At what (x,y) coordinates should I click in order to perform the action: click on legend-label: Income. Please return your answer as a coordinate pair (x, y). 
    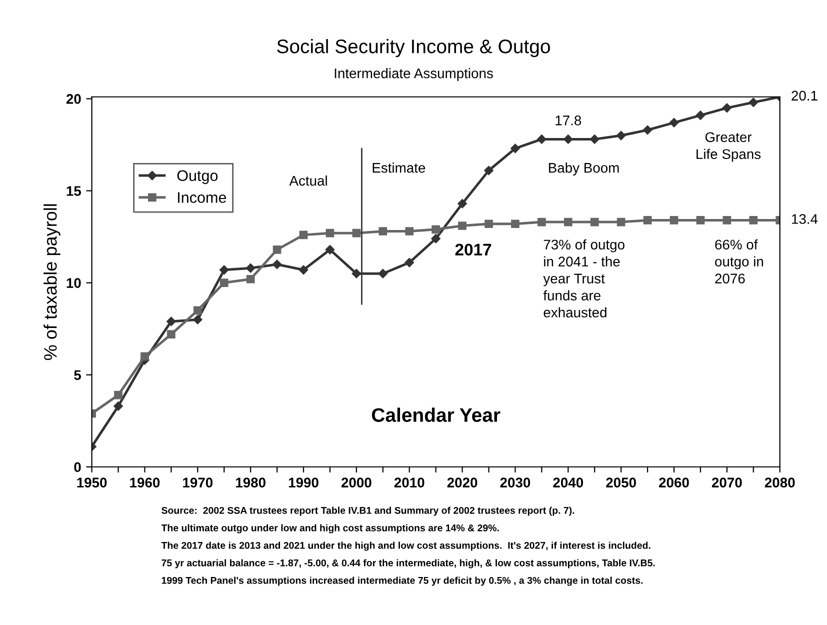
    Looking at the image, I should click on (202, 197).